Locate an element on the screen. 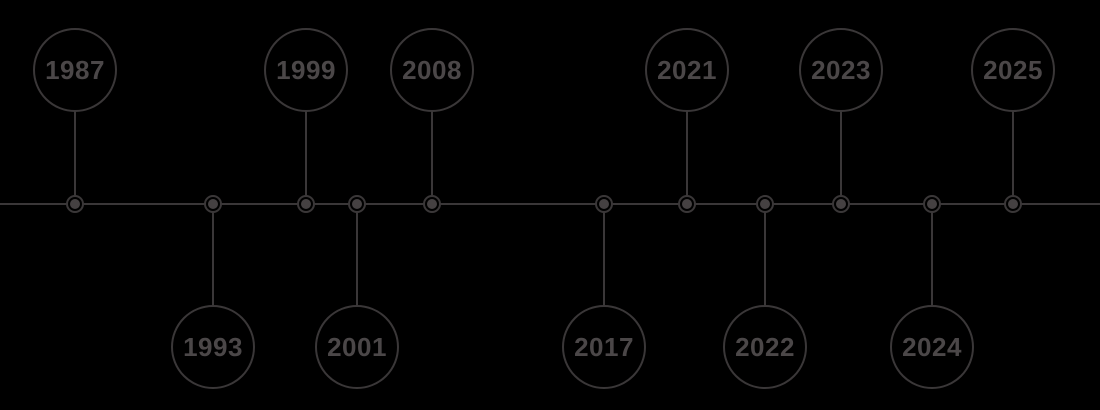  year-bubble: 1999 is located at coordinates (306, 70).